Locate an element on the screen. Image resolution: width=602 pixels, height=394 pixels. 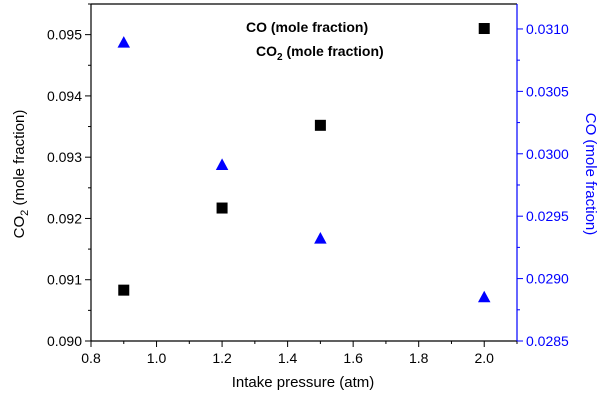
x-tick-label: 1.8 is located at coordinates (419, 358).